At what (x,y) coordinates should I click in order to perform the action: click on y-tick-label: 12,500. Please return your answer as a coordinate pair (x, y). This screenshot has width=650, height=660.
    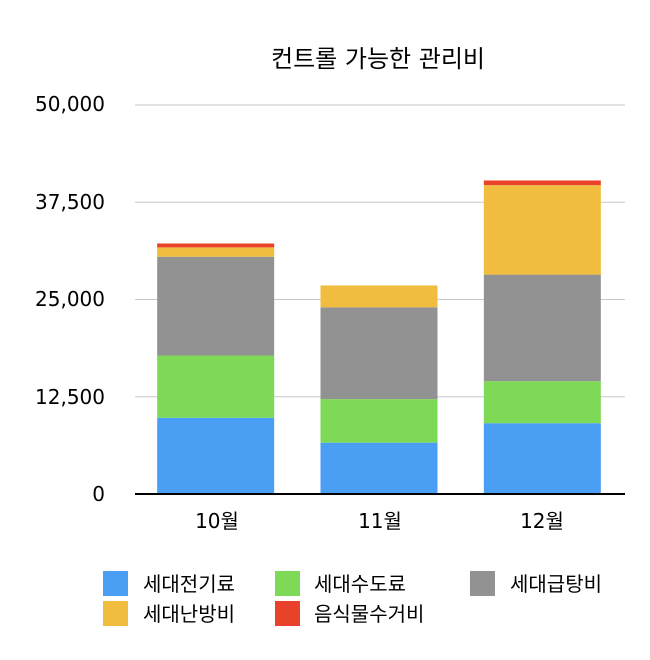
    Looking at the image, I should click on (70, 397).